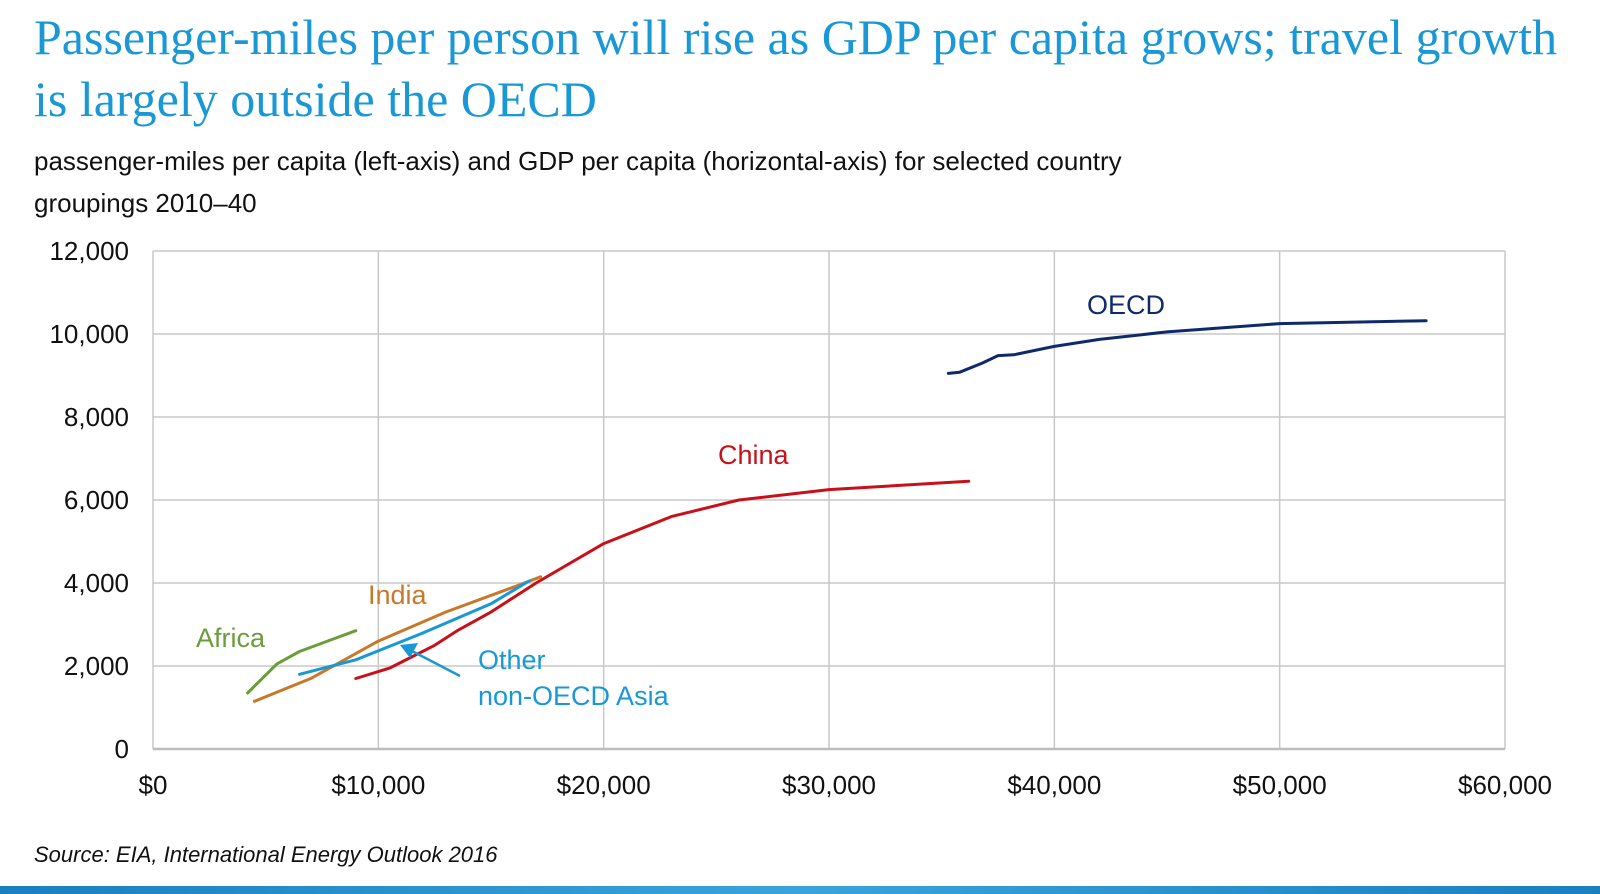  What do you see at coordinates (96, 666) in the screenshot?
I see `y-tick-label: 2,000` at bounding box center [96, 666].